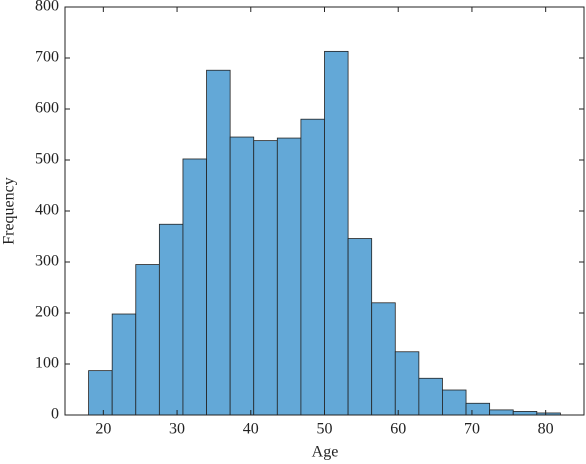 Image resolution: width=586 pixels, height=464 pixels. What do you see at coordinates (47, 363) in the screenshot?
I see `y-tick-label: 100` at bounding box center [47, 363].